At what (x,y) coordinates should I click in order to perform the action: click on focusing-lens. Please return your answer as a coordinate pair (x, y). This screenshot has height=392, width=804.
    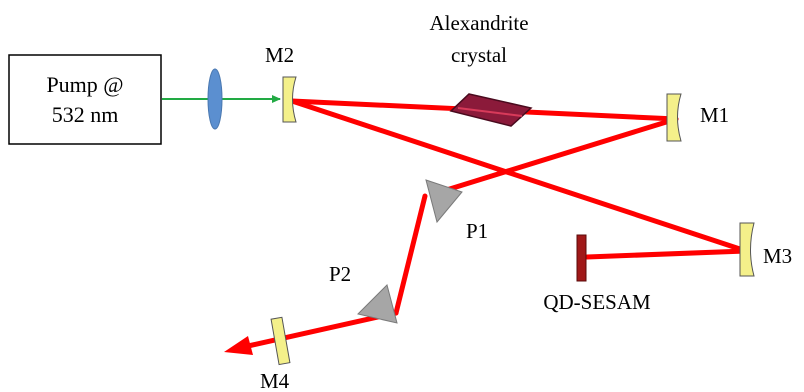
    Looking at the image, I should click on (215, 99).